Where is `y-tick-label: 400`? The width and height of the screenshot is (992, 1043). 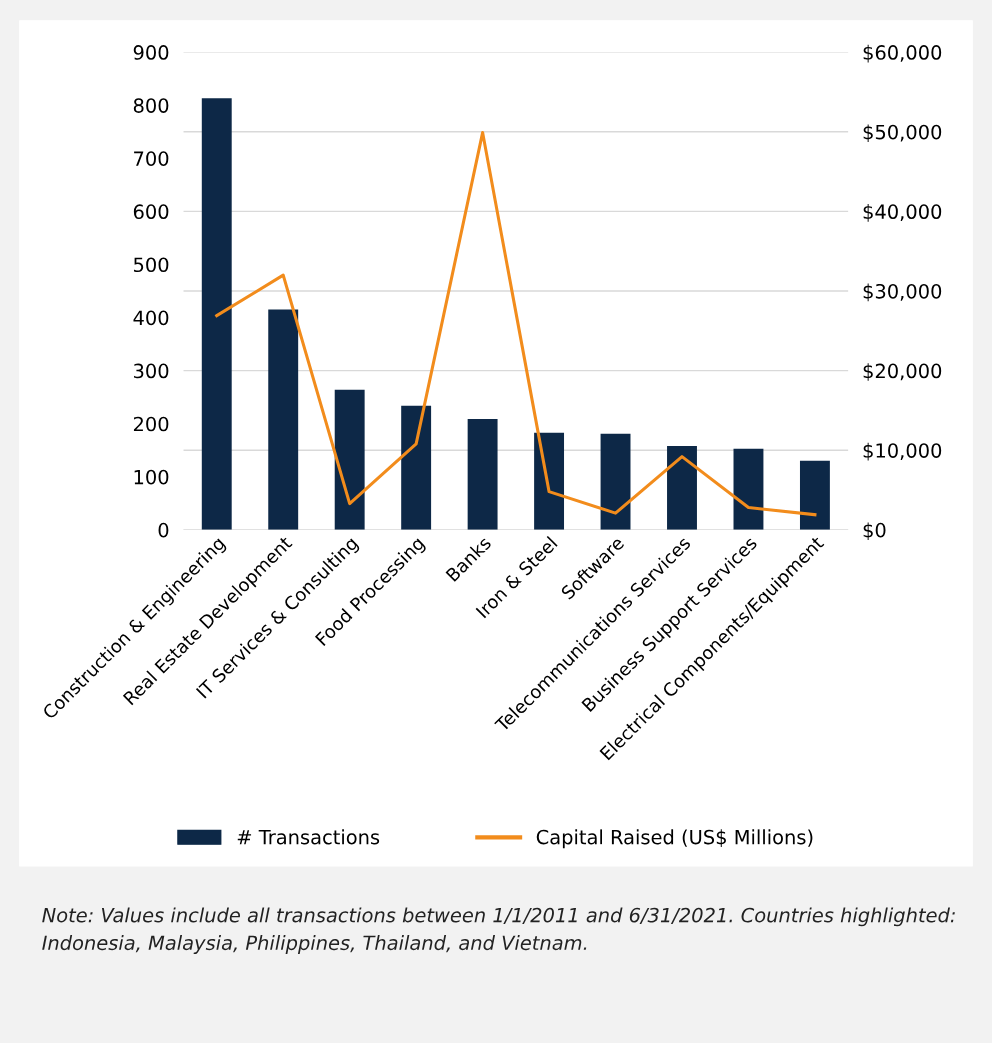 y-tick-label: 400 is located at coordinates (151, 318).